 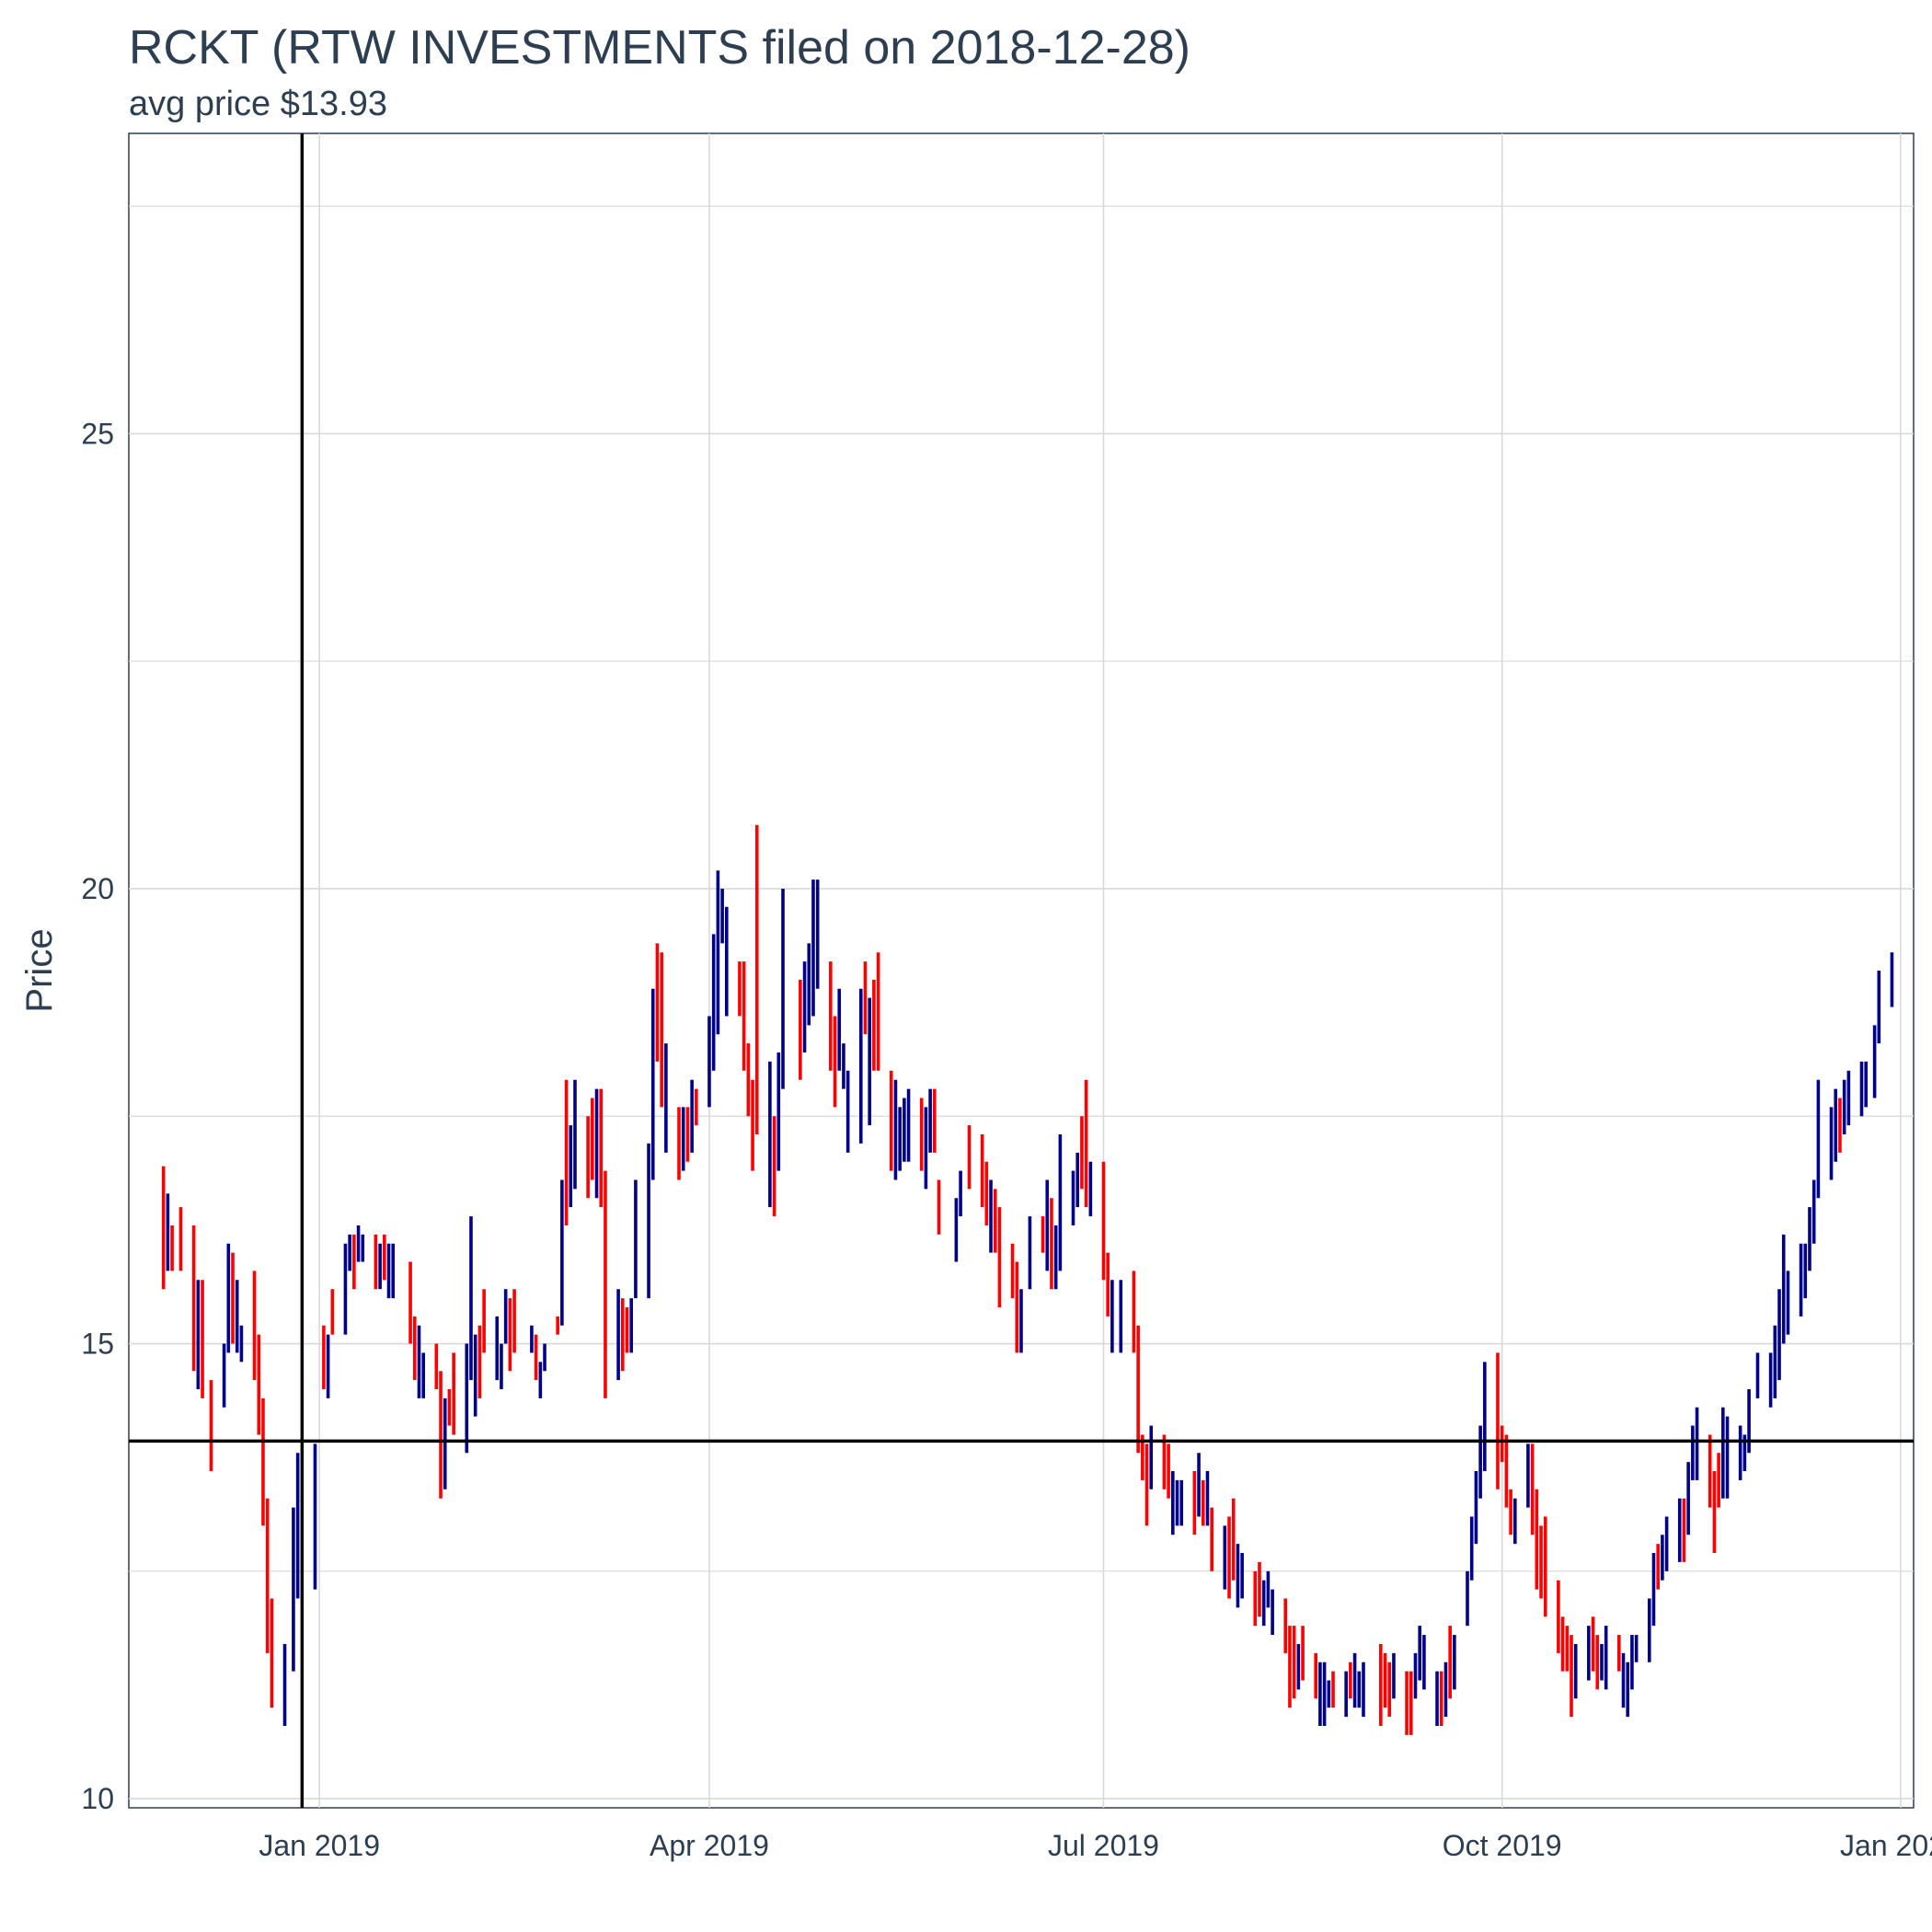 I want to click on y-axis-title: Price, so click(x=39, y=970).